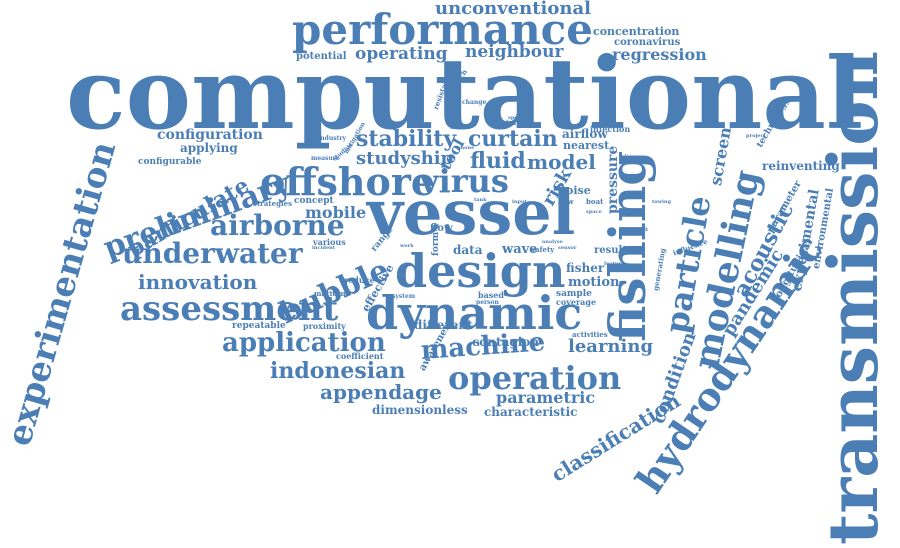  Describe the element at coordinates (543, 249) in the screenshot. I see `word-safety: safety` at that location.